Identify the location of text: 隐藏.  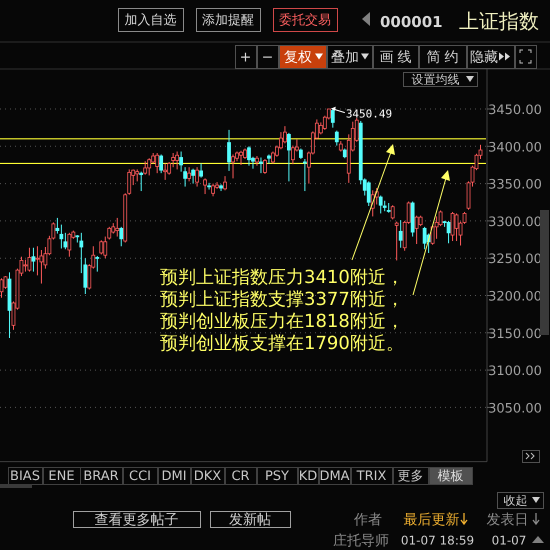
(484, 58).